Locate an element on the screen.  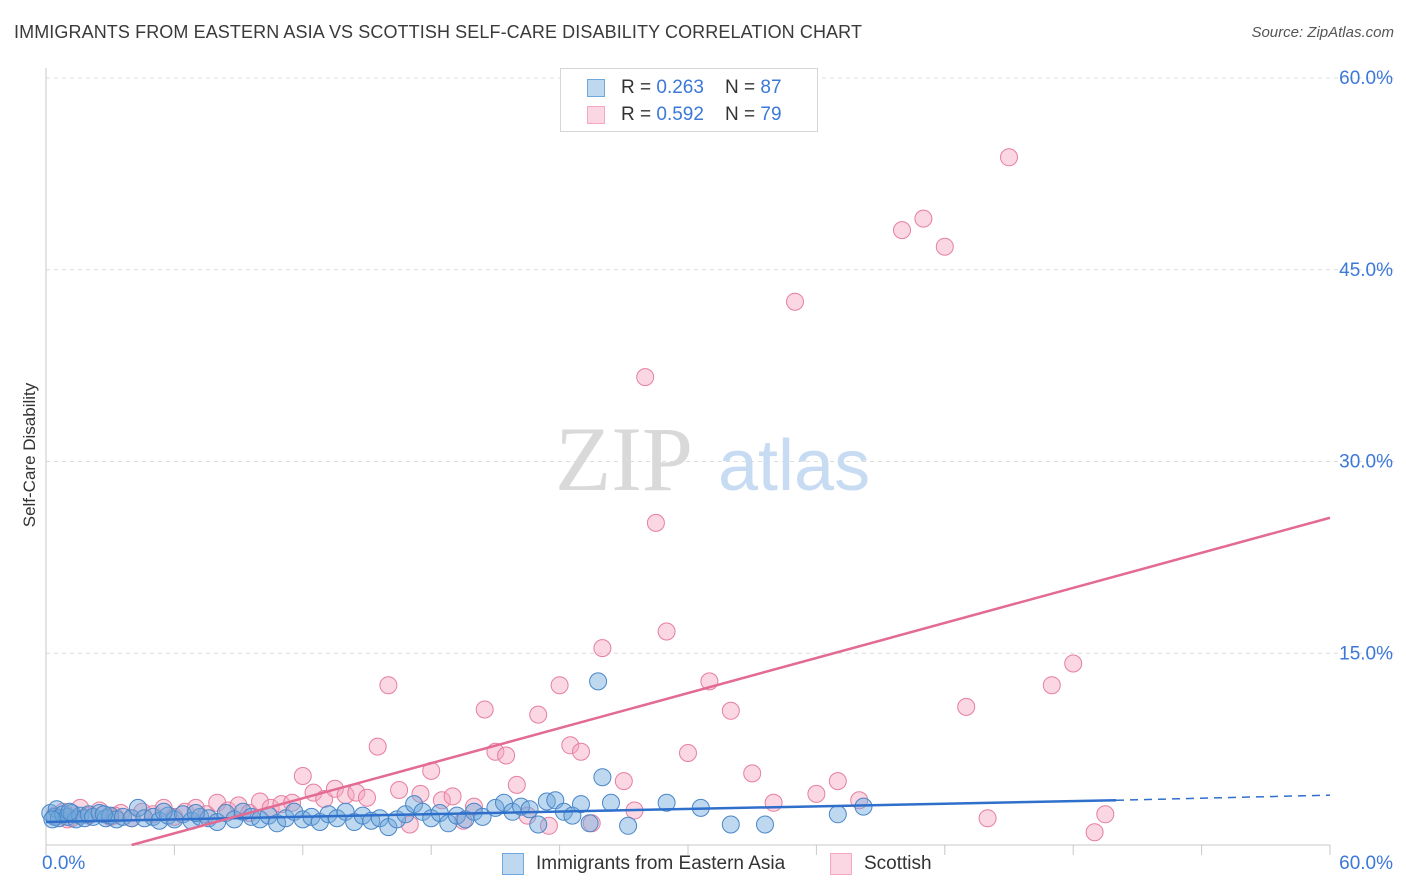
watermark-atlas: atlas is located at coordinates (794, 466).